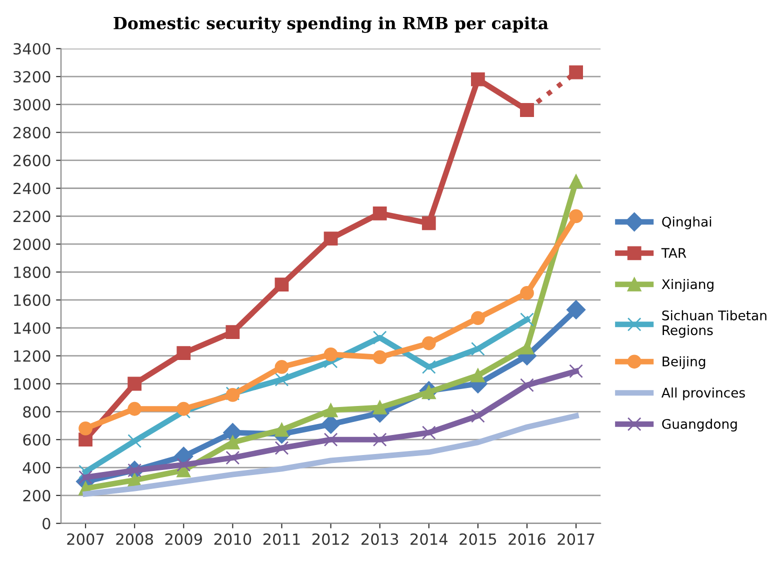 The height and width of the screenshot is (572, 782). I want to click on x-tick-label: 2007, so click(85, 539).